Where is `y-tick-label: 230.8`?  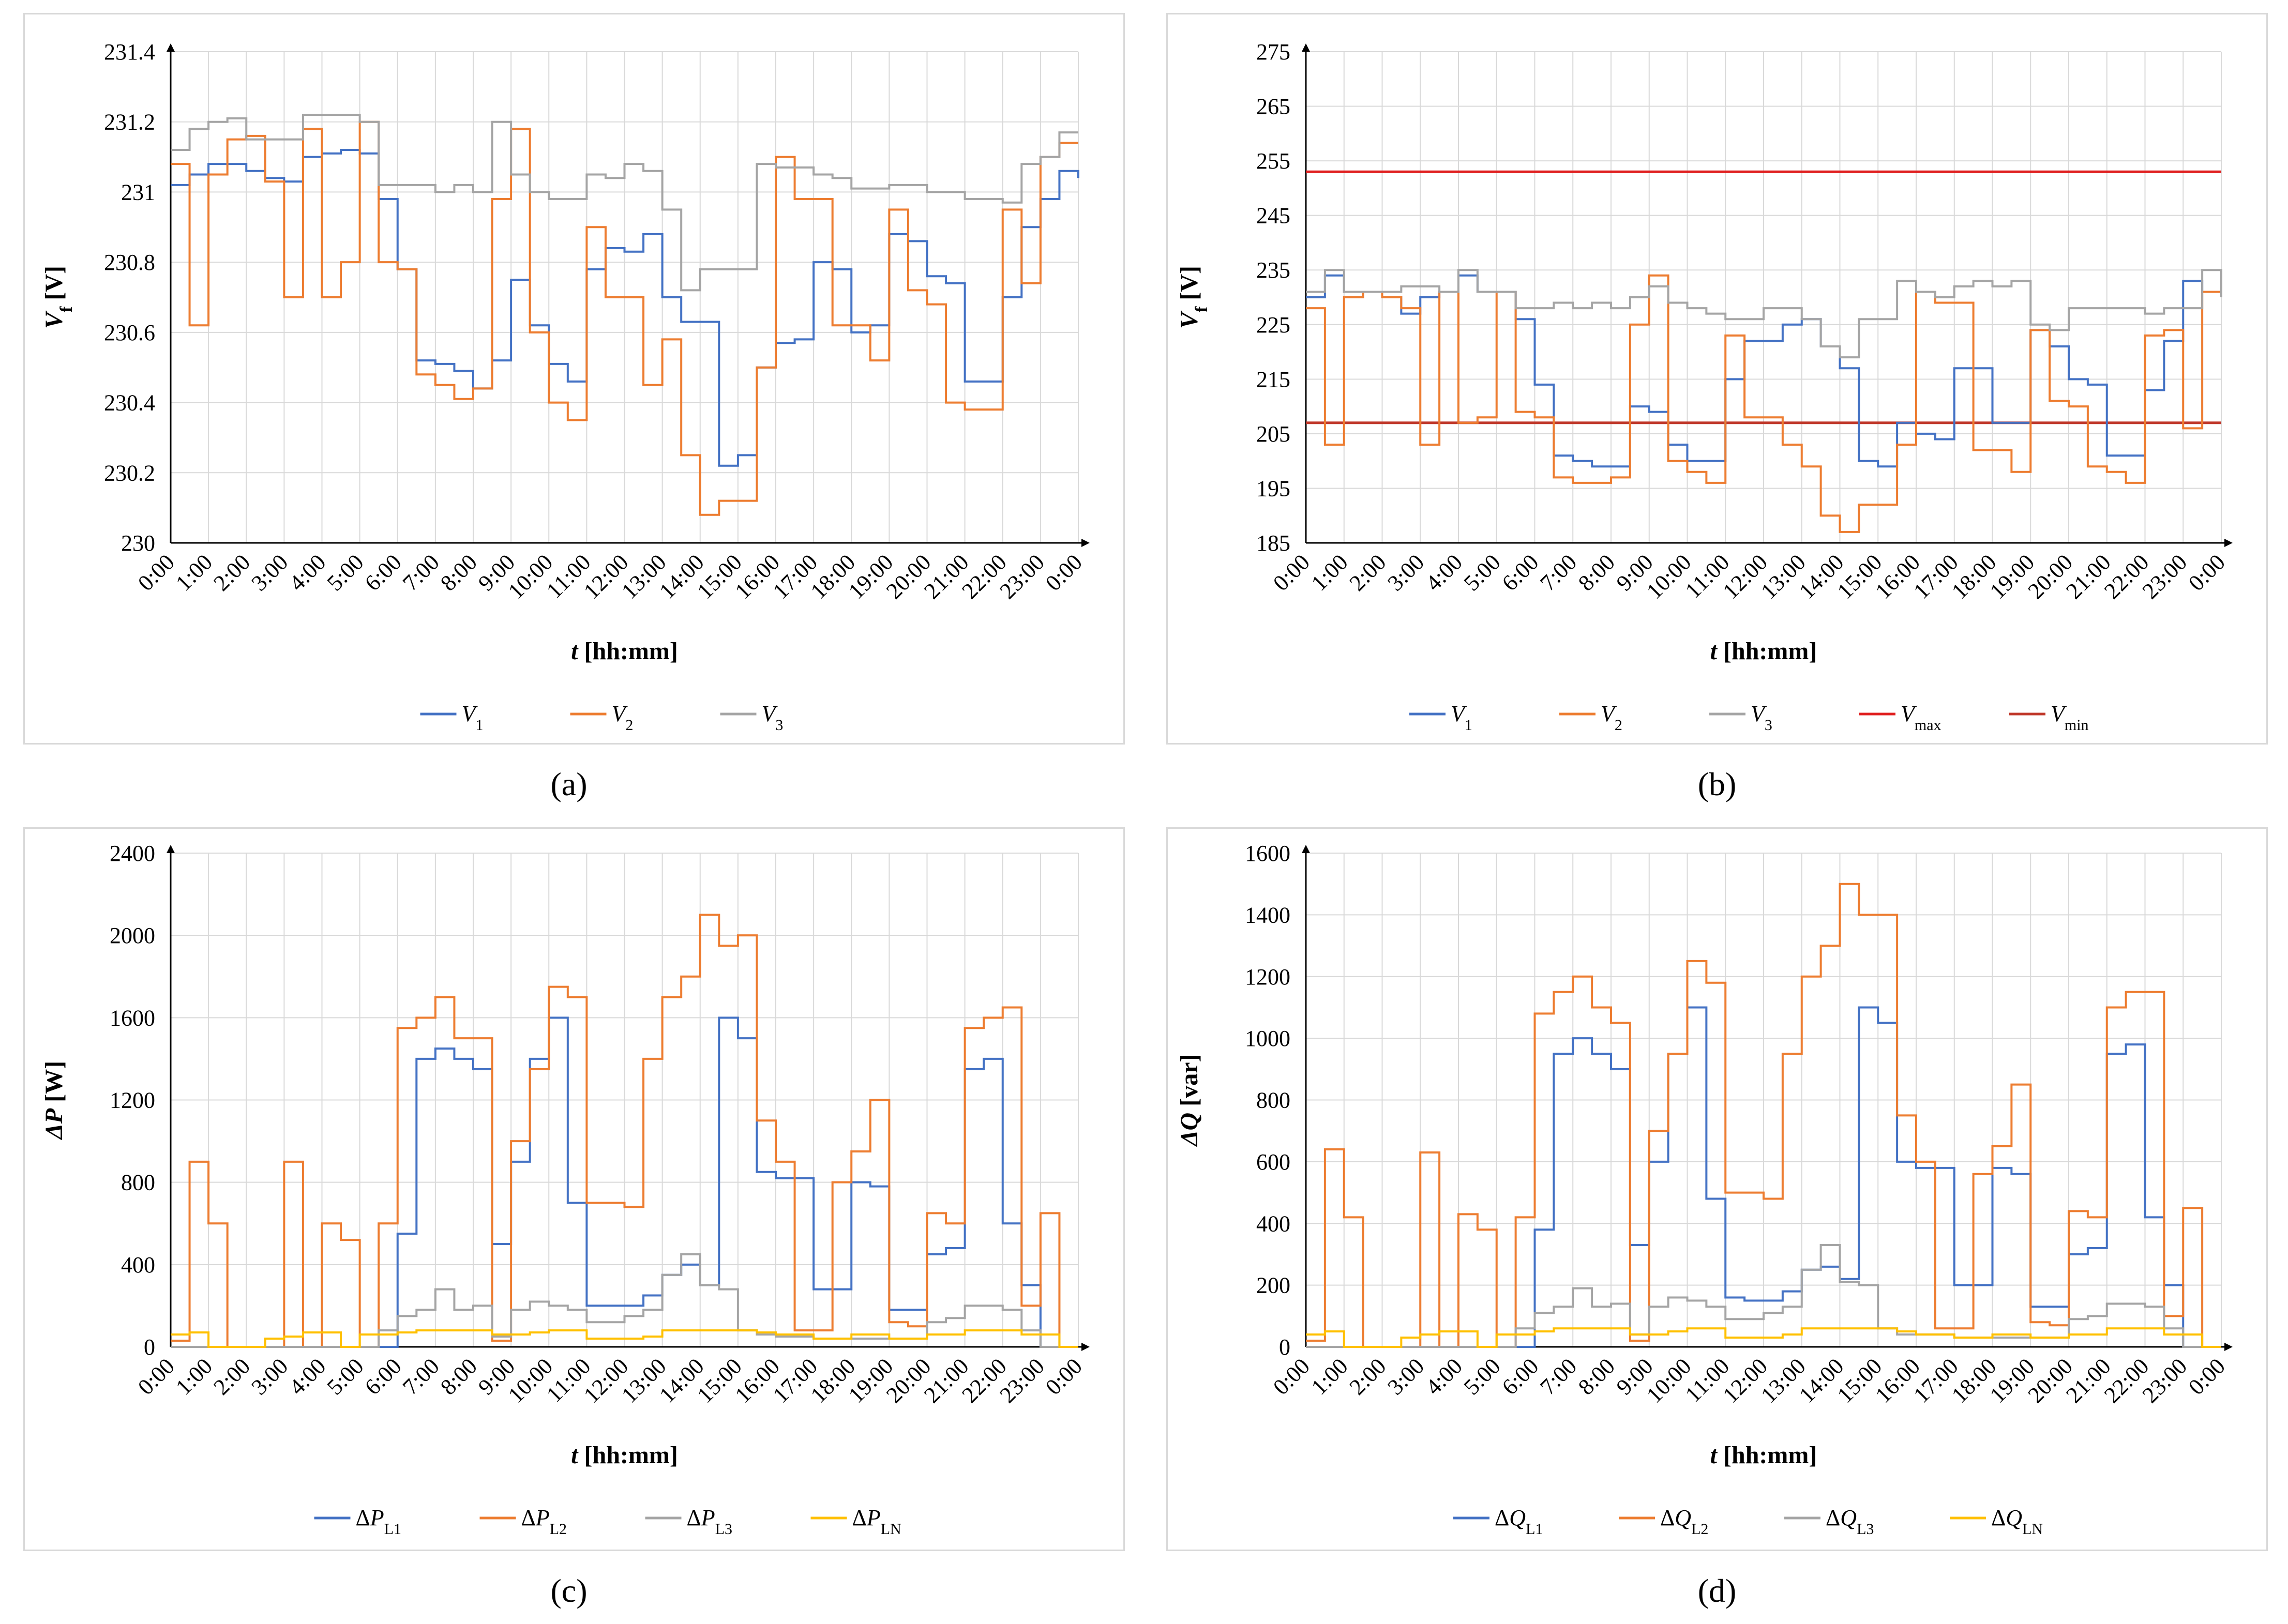
y-tick-label: 230.8 is located at coordinates (129, 262).